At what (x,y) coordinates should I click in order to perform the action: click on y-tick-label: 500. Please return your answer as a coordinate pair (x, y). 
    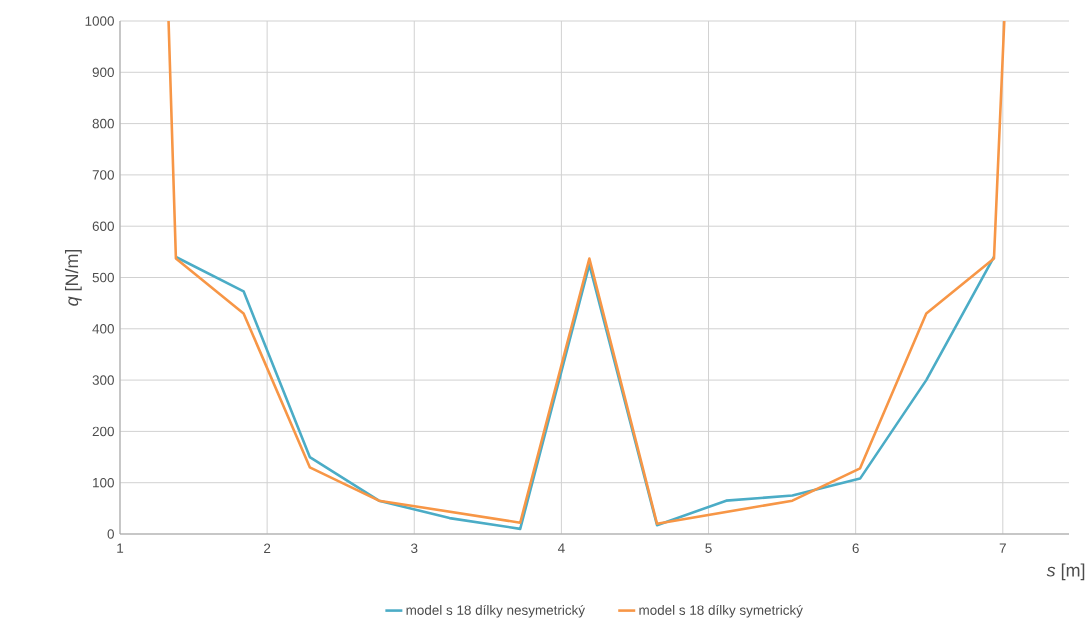
    Looking at the image, I should click on (103, 277).